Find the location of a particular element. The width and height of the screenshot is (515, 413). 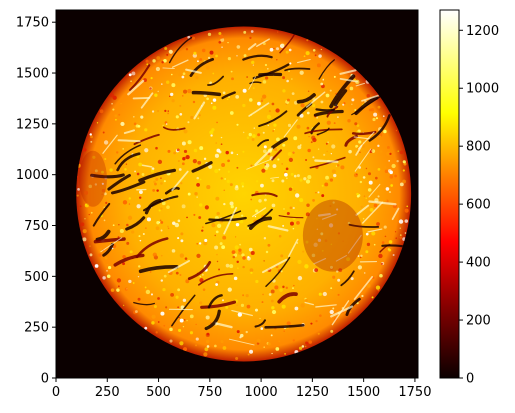

x-tick-label: 1750 is located at coordinates (414, 392).